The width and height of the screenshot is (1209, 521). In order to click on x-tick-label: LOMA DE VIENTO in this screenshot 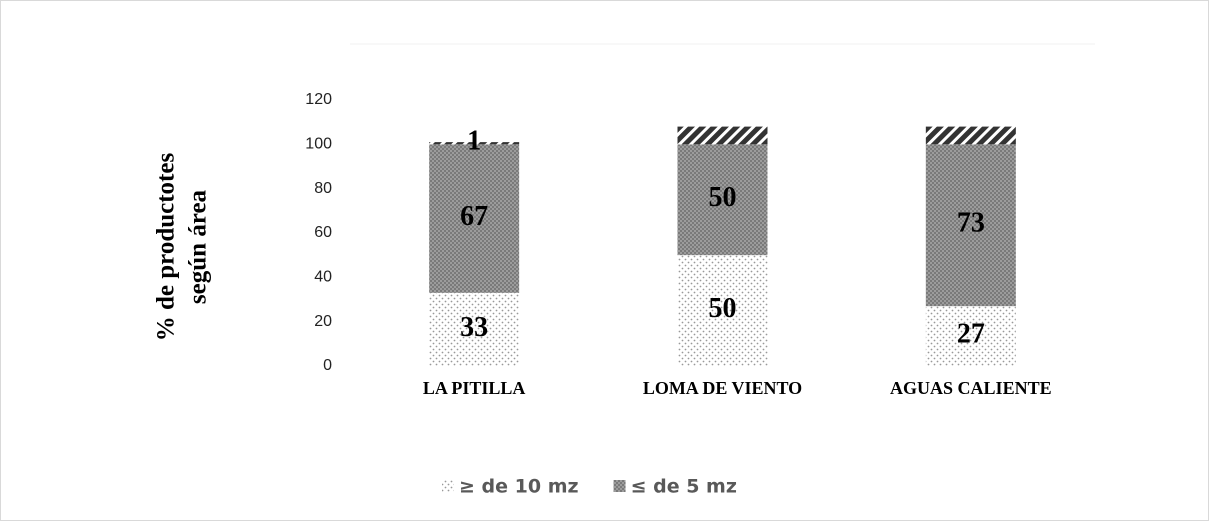, I will do `click(722, 388)`.